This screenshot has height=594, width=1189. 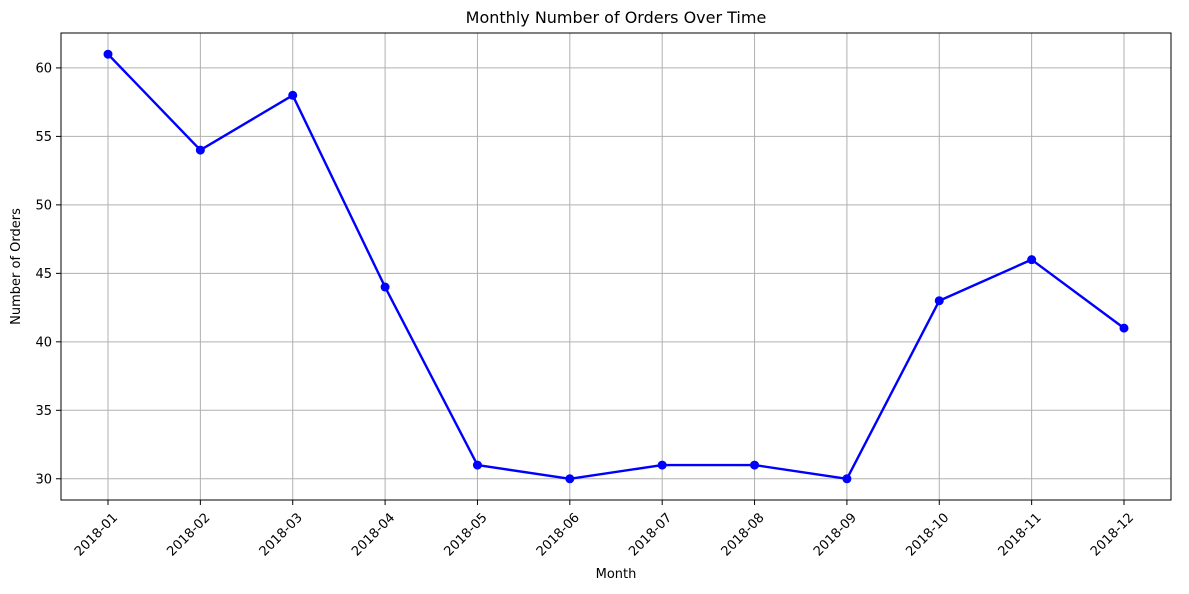 What do you see at coordinates (43, 342) in the screenshot?
I see `y-tick-label: 40` at bounding box center [43, 342].